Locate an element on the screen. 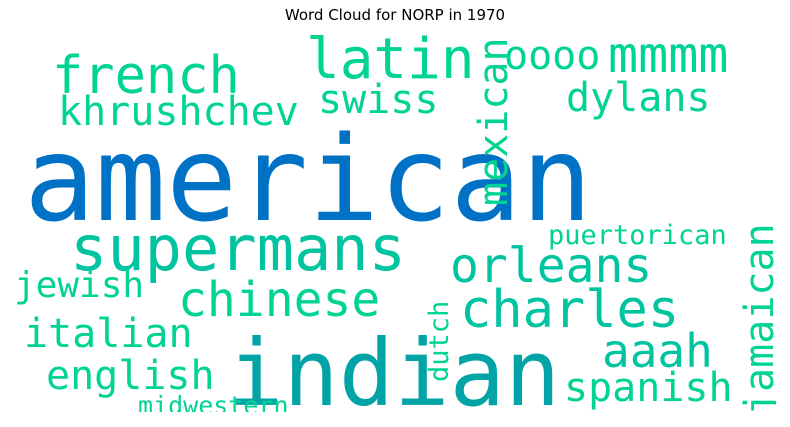 The width and height of the screenshot is (790, 427). word-jamaican: jamaican is located at coordinates (756, 317).